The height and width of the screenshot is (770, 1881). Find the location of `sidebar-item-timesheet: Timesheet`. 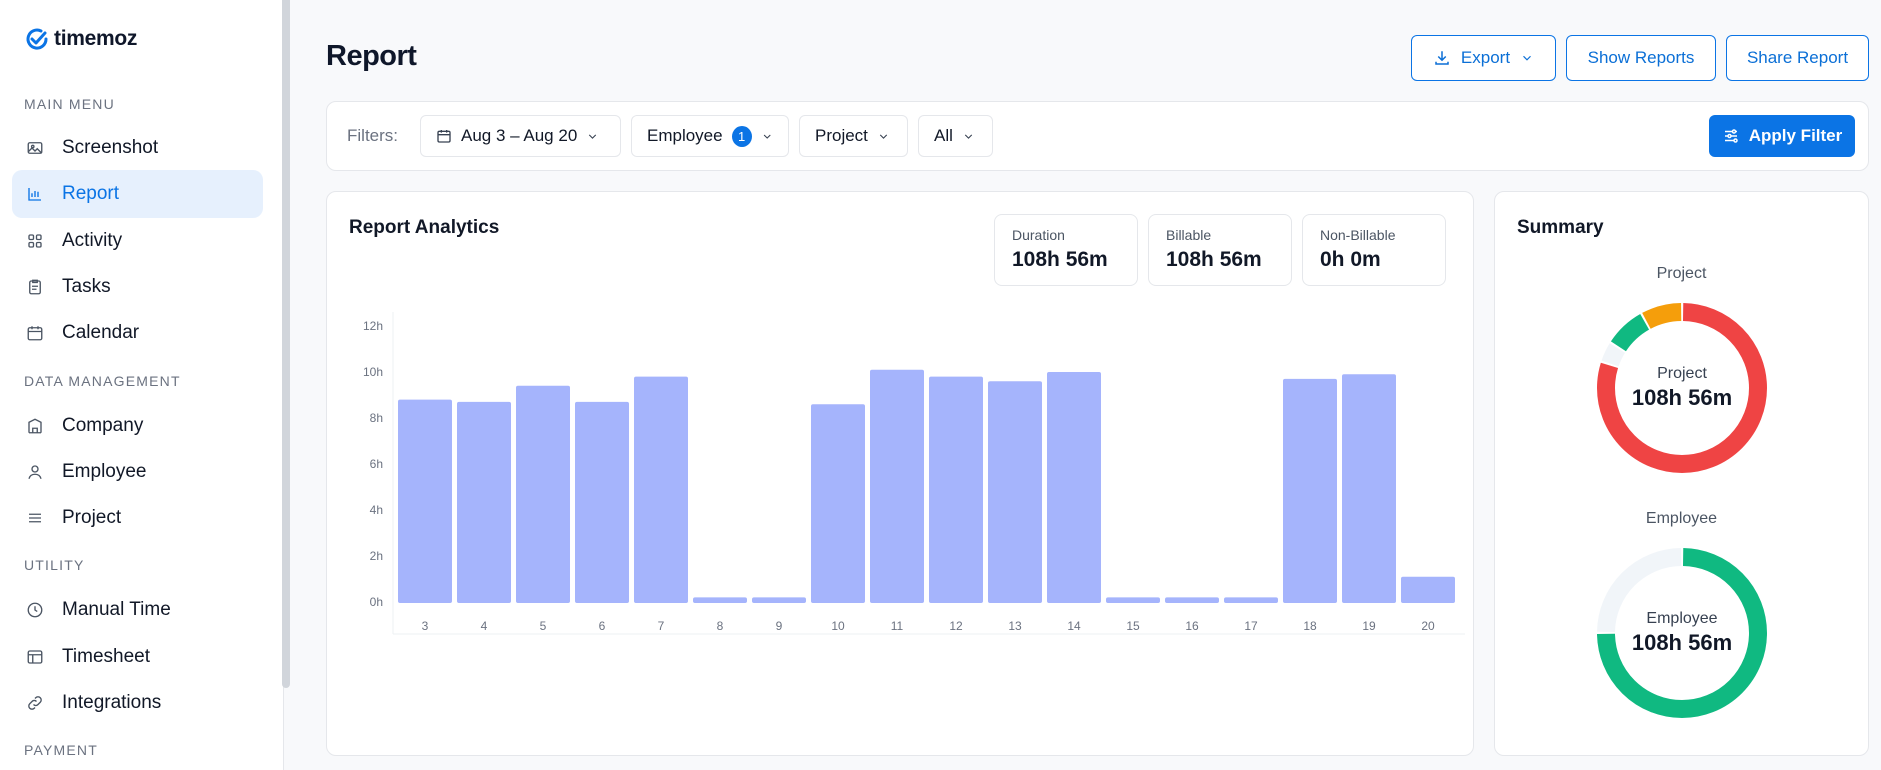

sidebar-item-timesheet: Timesheet is located at coordinates (137, 657).